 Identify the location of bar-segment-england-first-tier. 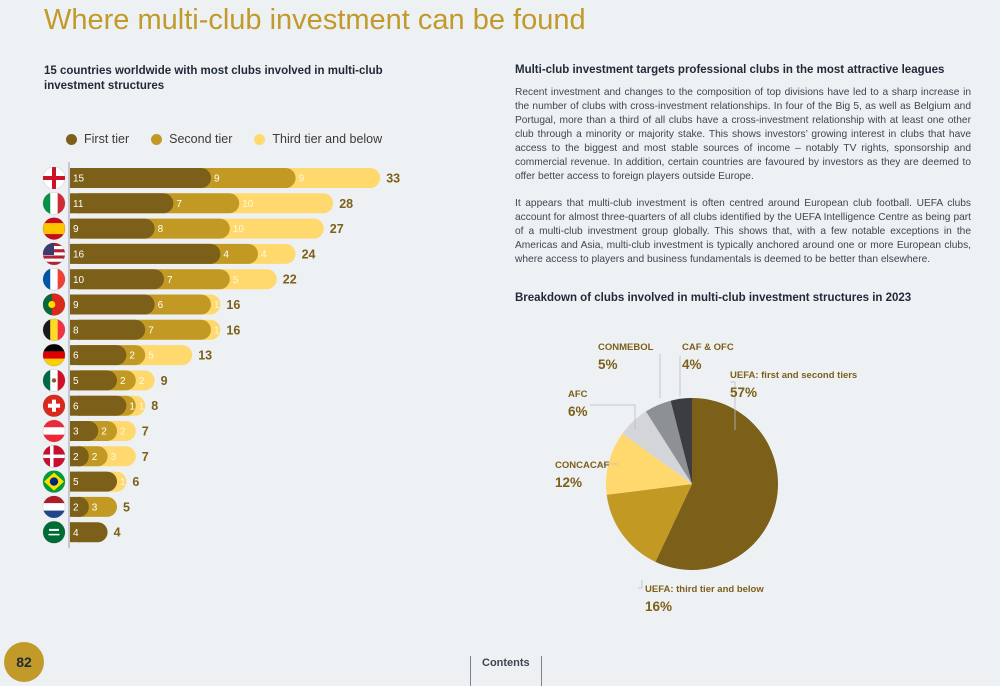
(140, 178).